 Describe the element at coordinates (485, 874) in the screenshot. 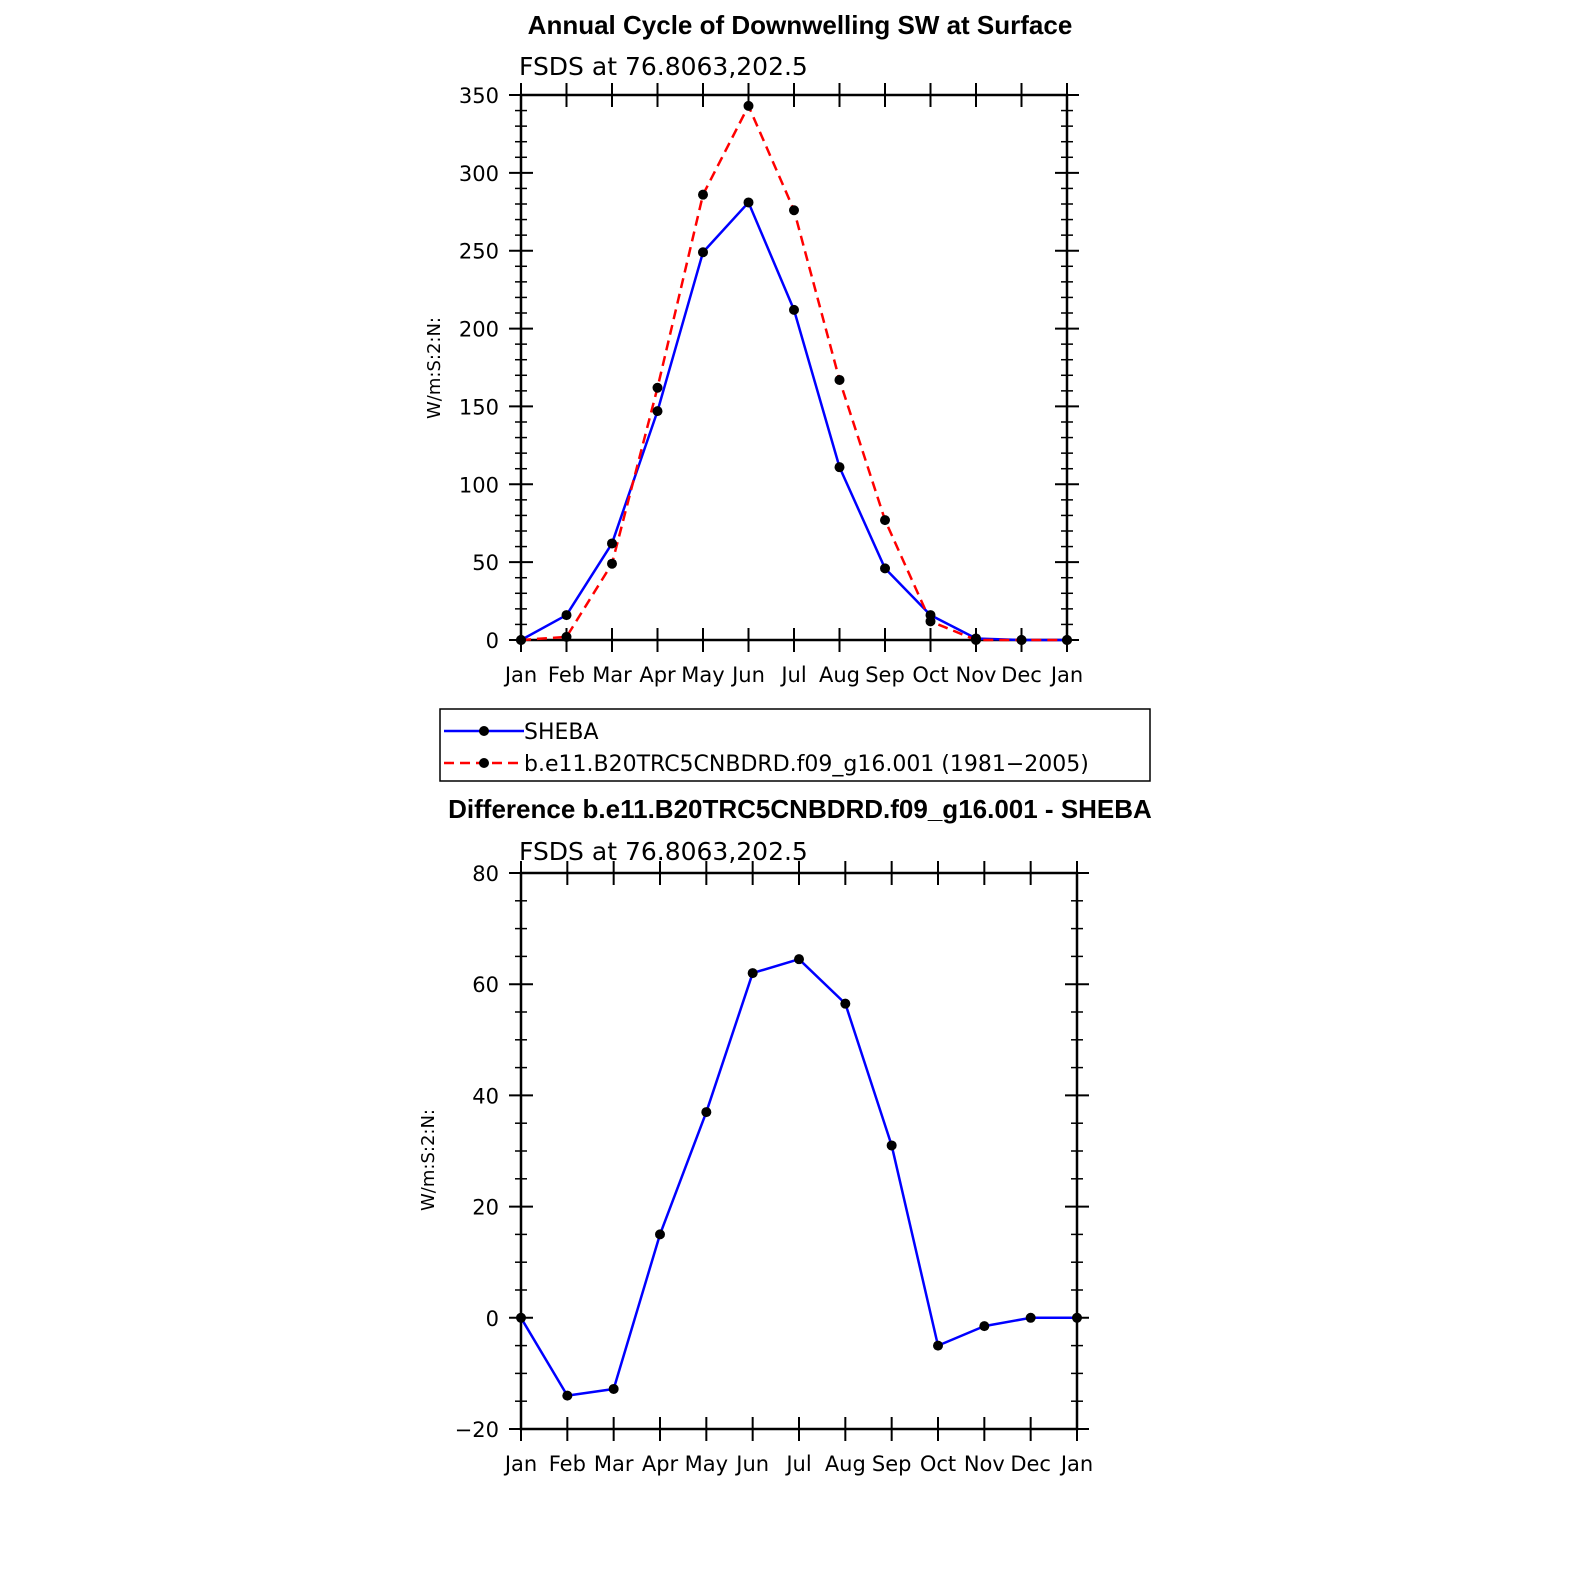

I see `y-tick-label: 80` at that location.